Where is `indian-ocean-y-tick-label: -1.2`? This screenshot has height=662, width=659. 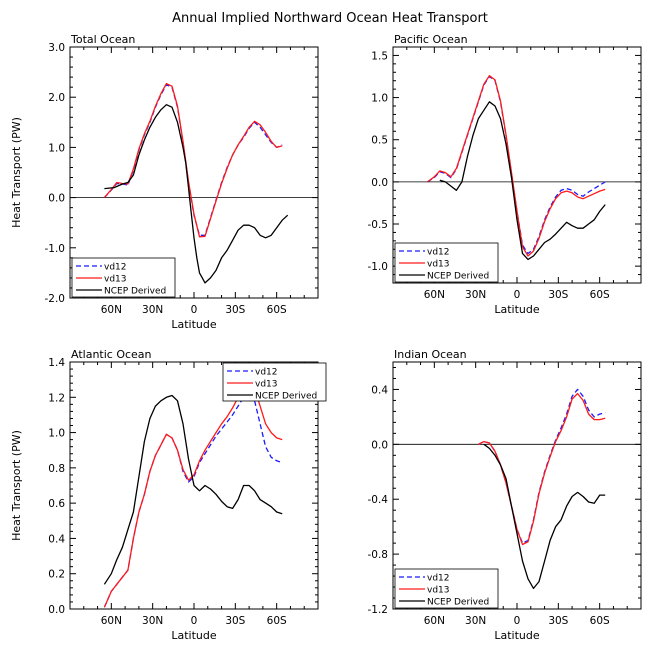
indian-ocean-y-tick-label: -1.2 is located at coordinates (378, 610).